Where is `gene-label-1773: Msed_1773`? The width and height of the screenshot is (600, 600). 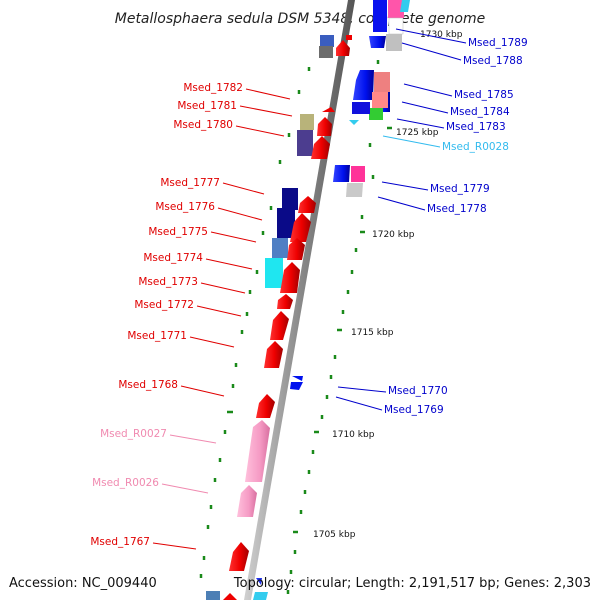 gene-label-1773: Msed_1773 is located at coordinates (168, 282).